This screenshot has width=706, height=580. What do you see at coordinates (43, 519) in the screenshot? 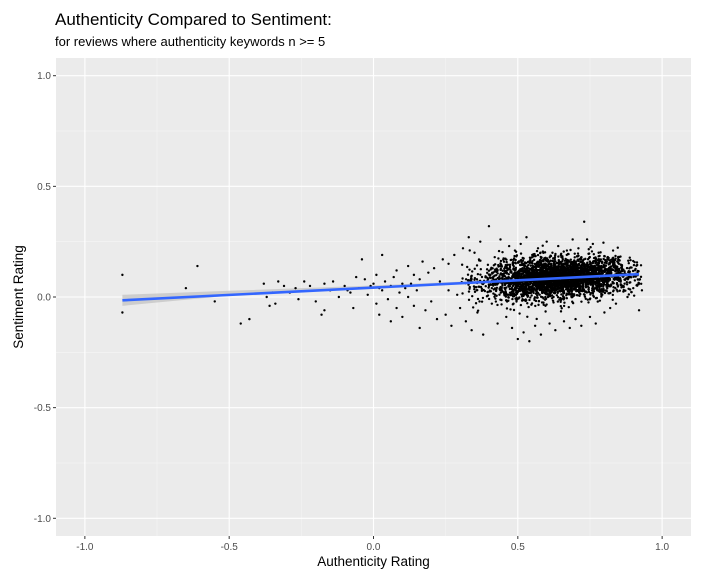
I see `y-tick-label: -1.0` at bounding box center [43, 519].